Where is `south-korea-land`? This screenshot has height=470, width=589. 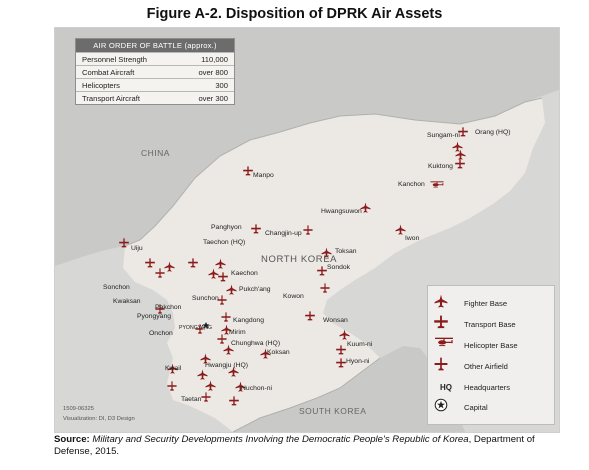
south-korea-land is located at coordinates (349, 389).